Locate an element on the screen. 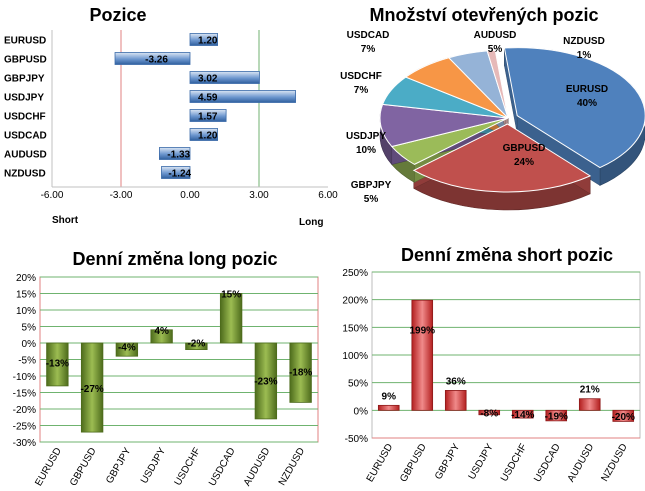 The height and width of the screenshot is (491, 645). pie-slice-label: USDJPY is located at coordinates (366, 136).